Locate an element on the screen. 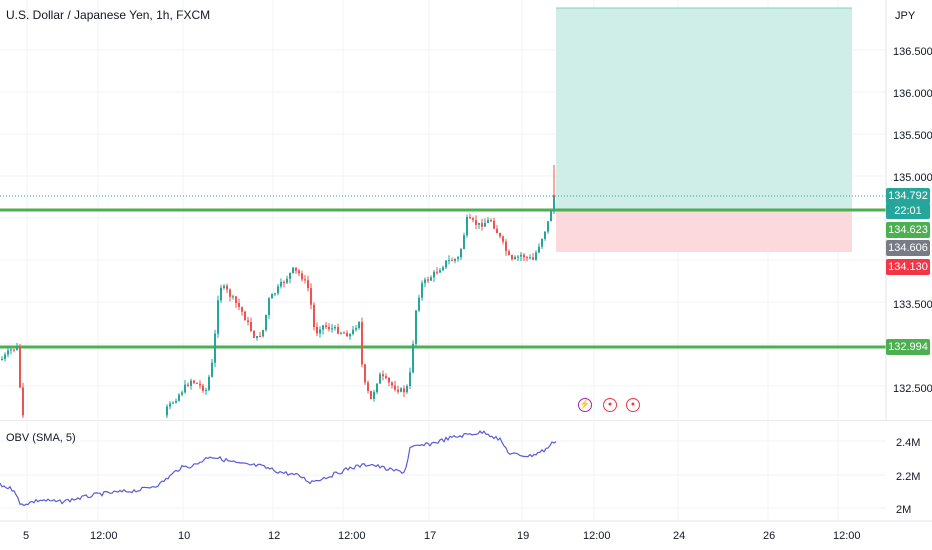 Image resolution: width=932 pixels, height=550 pixels. price-tick: 136.000 is located at coordinates (912, 94).